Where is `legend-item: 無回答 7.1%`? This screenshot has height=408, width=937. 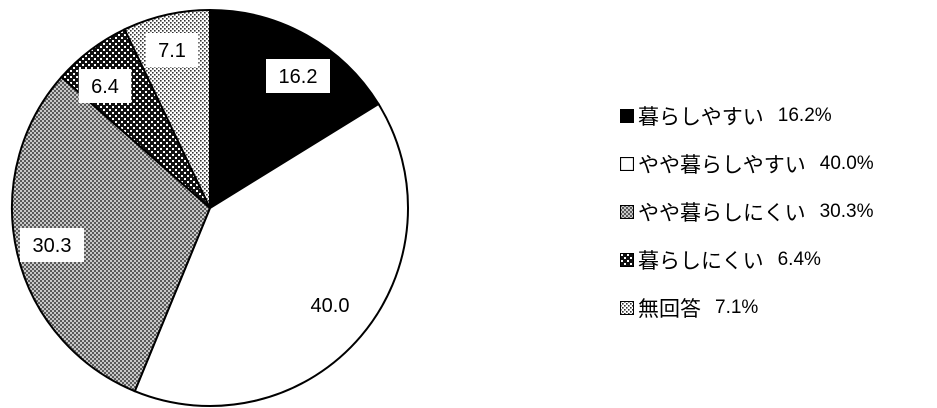 legend-item: 無回答 7.1% is located at coordinates (747, 308).